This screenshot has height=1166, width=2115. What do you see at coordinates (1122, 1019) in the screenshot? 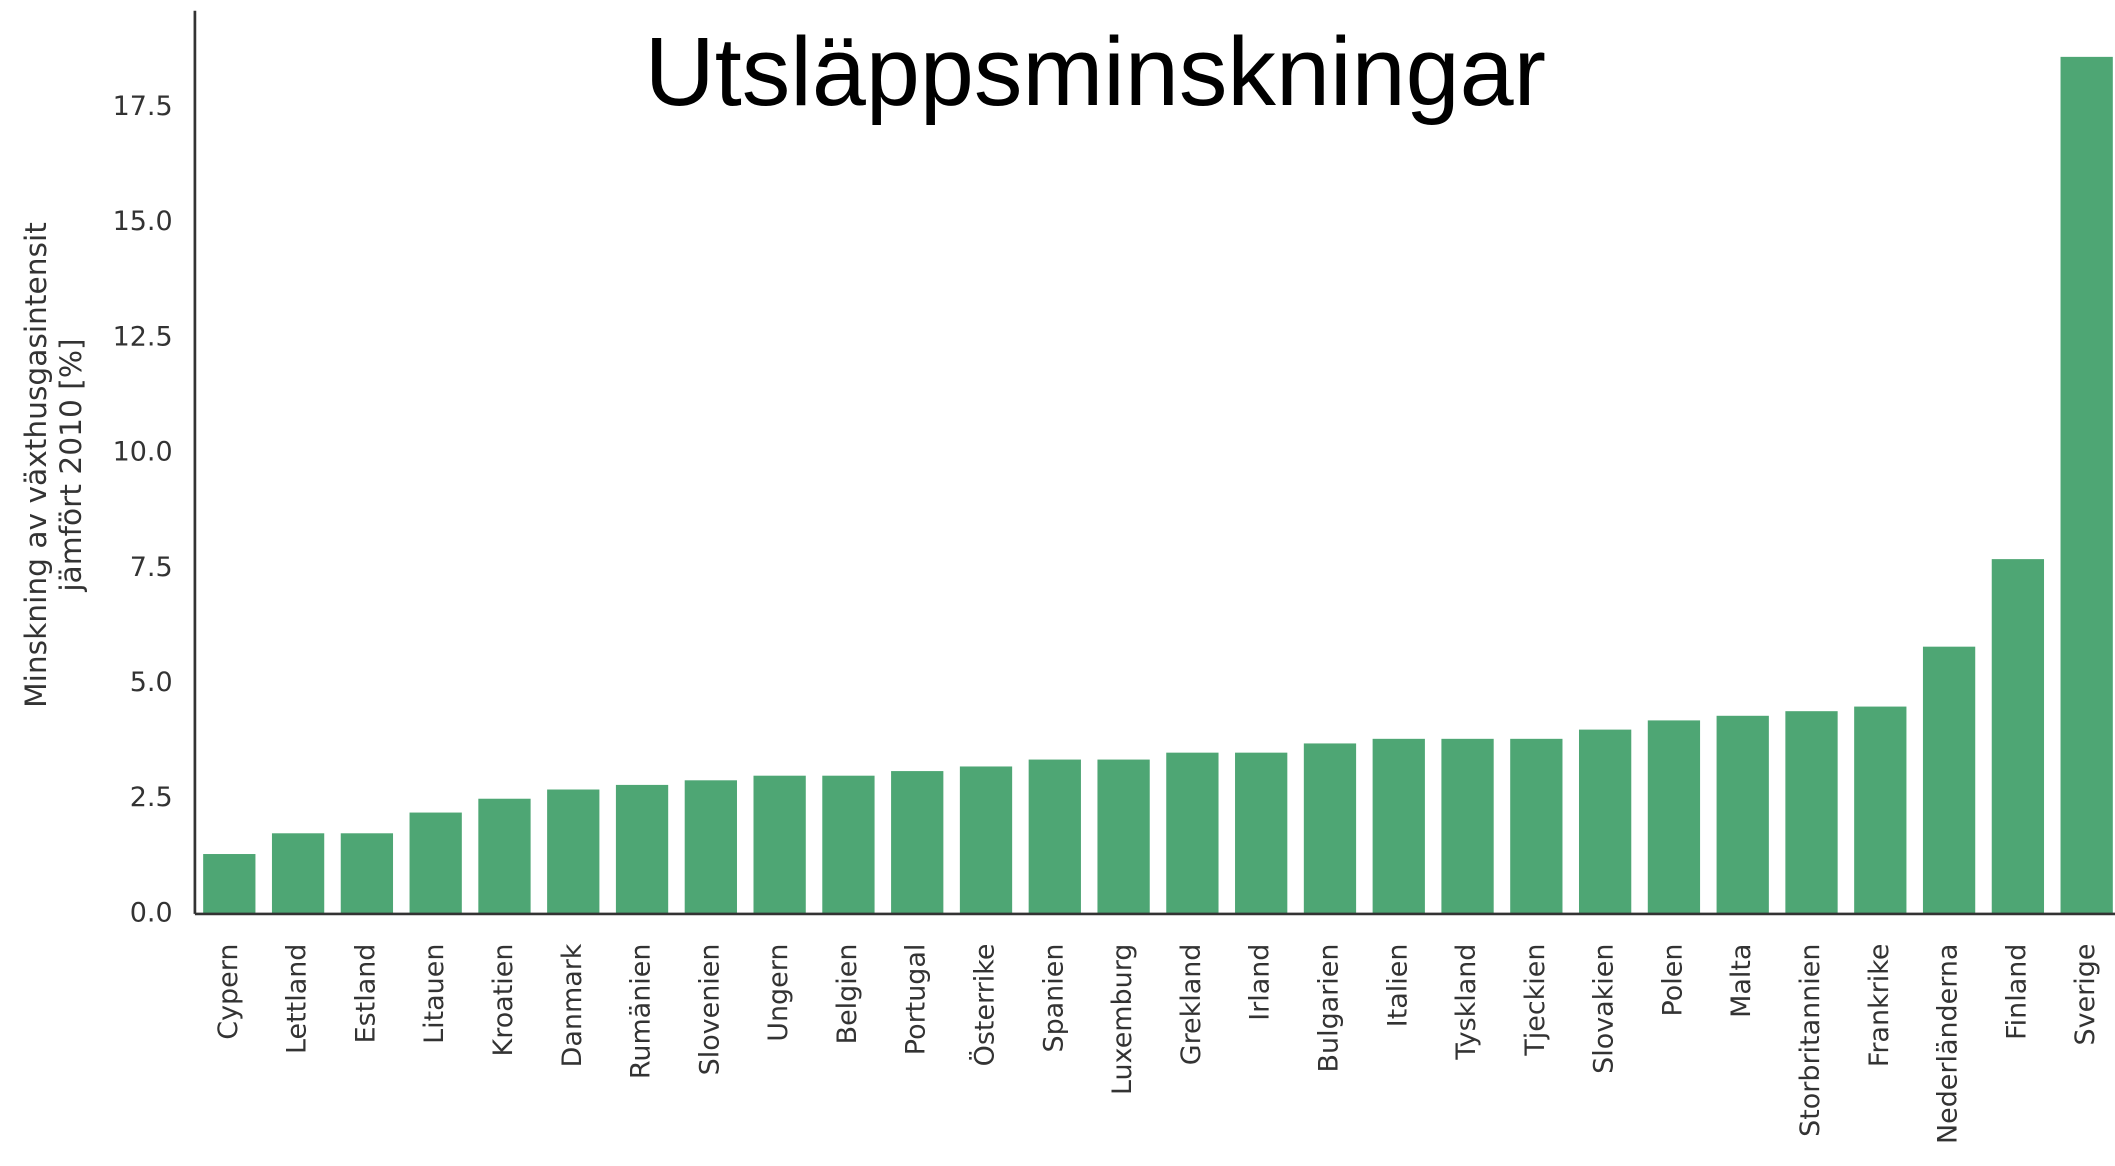
I see `x-tick-label: Luxemburg` at bounding box center [1122, 1019].